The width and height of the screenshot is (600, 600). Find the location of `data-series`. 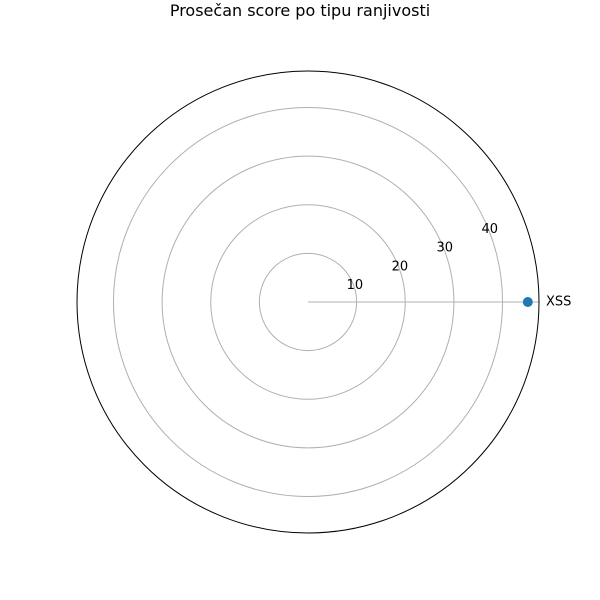

data-series is located at coordinates (527, 302).